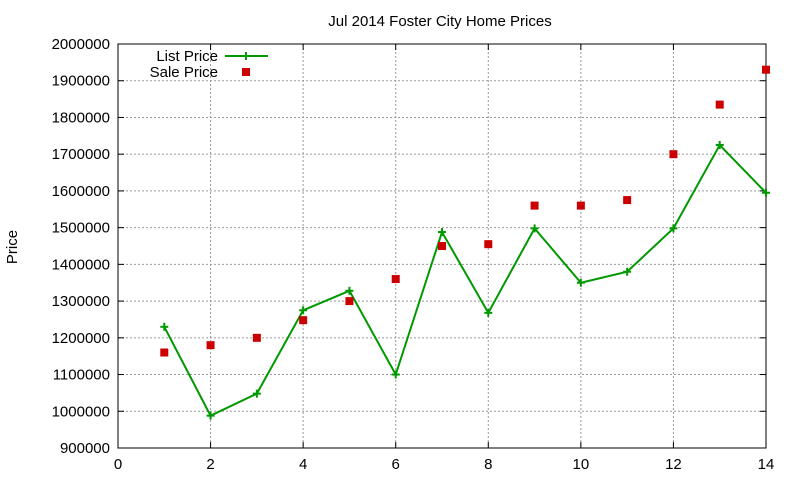  I want to click on y-tick-label: 1500000, so click(81, 228).